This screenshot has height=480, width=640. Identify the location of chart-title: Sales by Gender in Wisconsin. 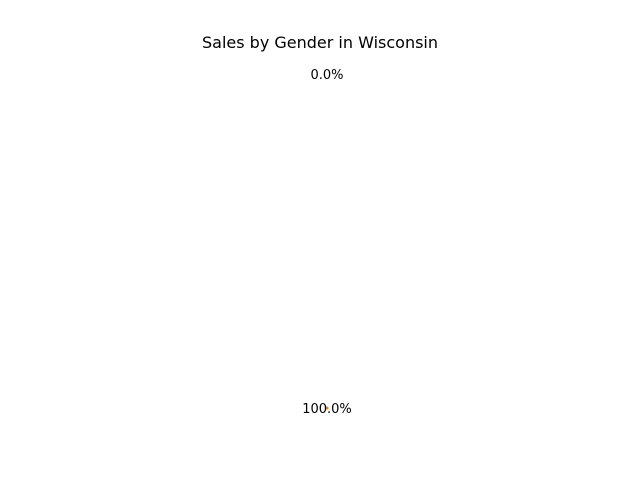
(320, 42).